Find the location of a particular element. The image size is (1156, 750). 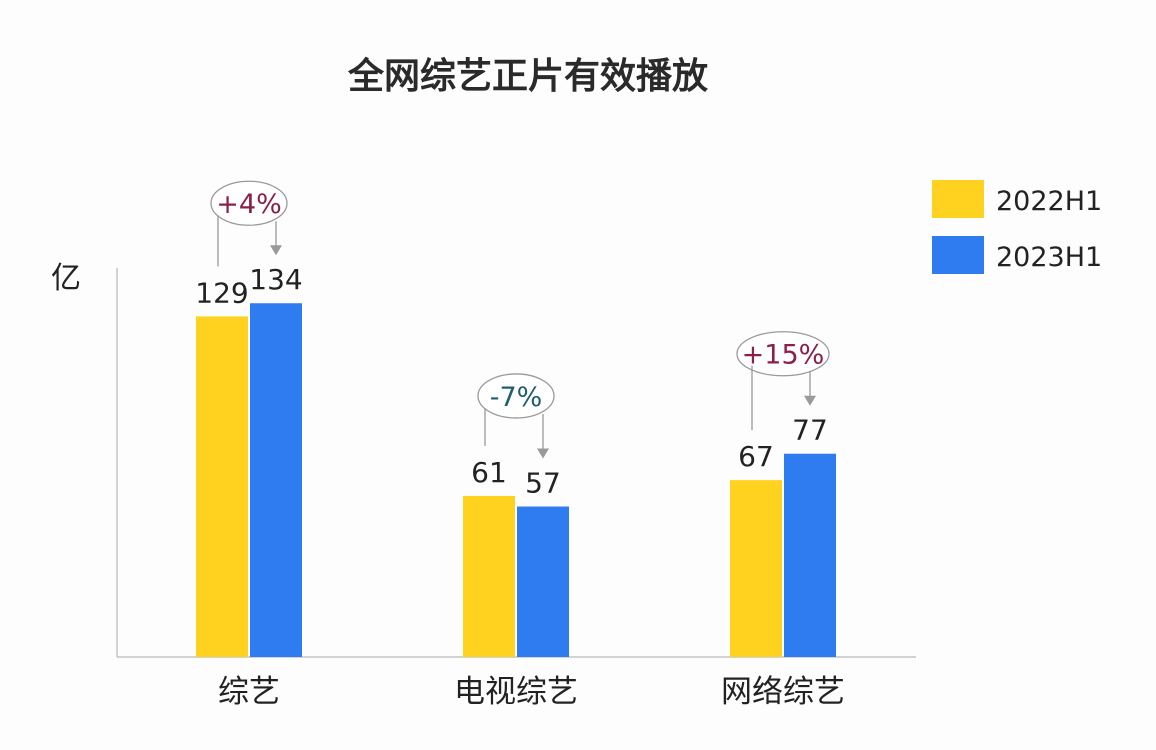

legend: 2022H1 2023H1 is located at coordinates (1017, 227).